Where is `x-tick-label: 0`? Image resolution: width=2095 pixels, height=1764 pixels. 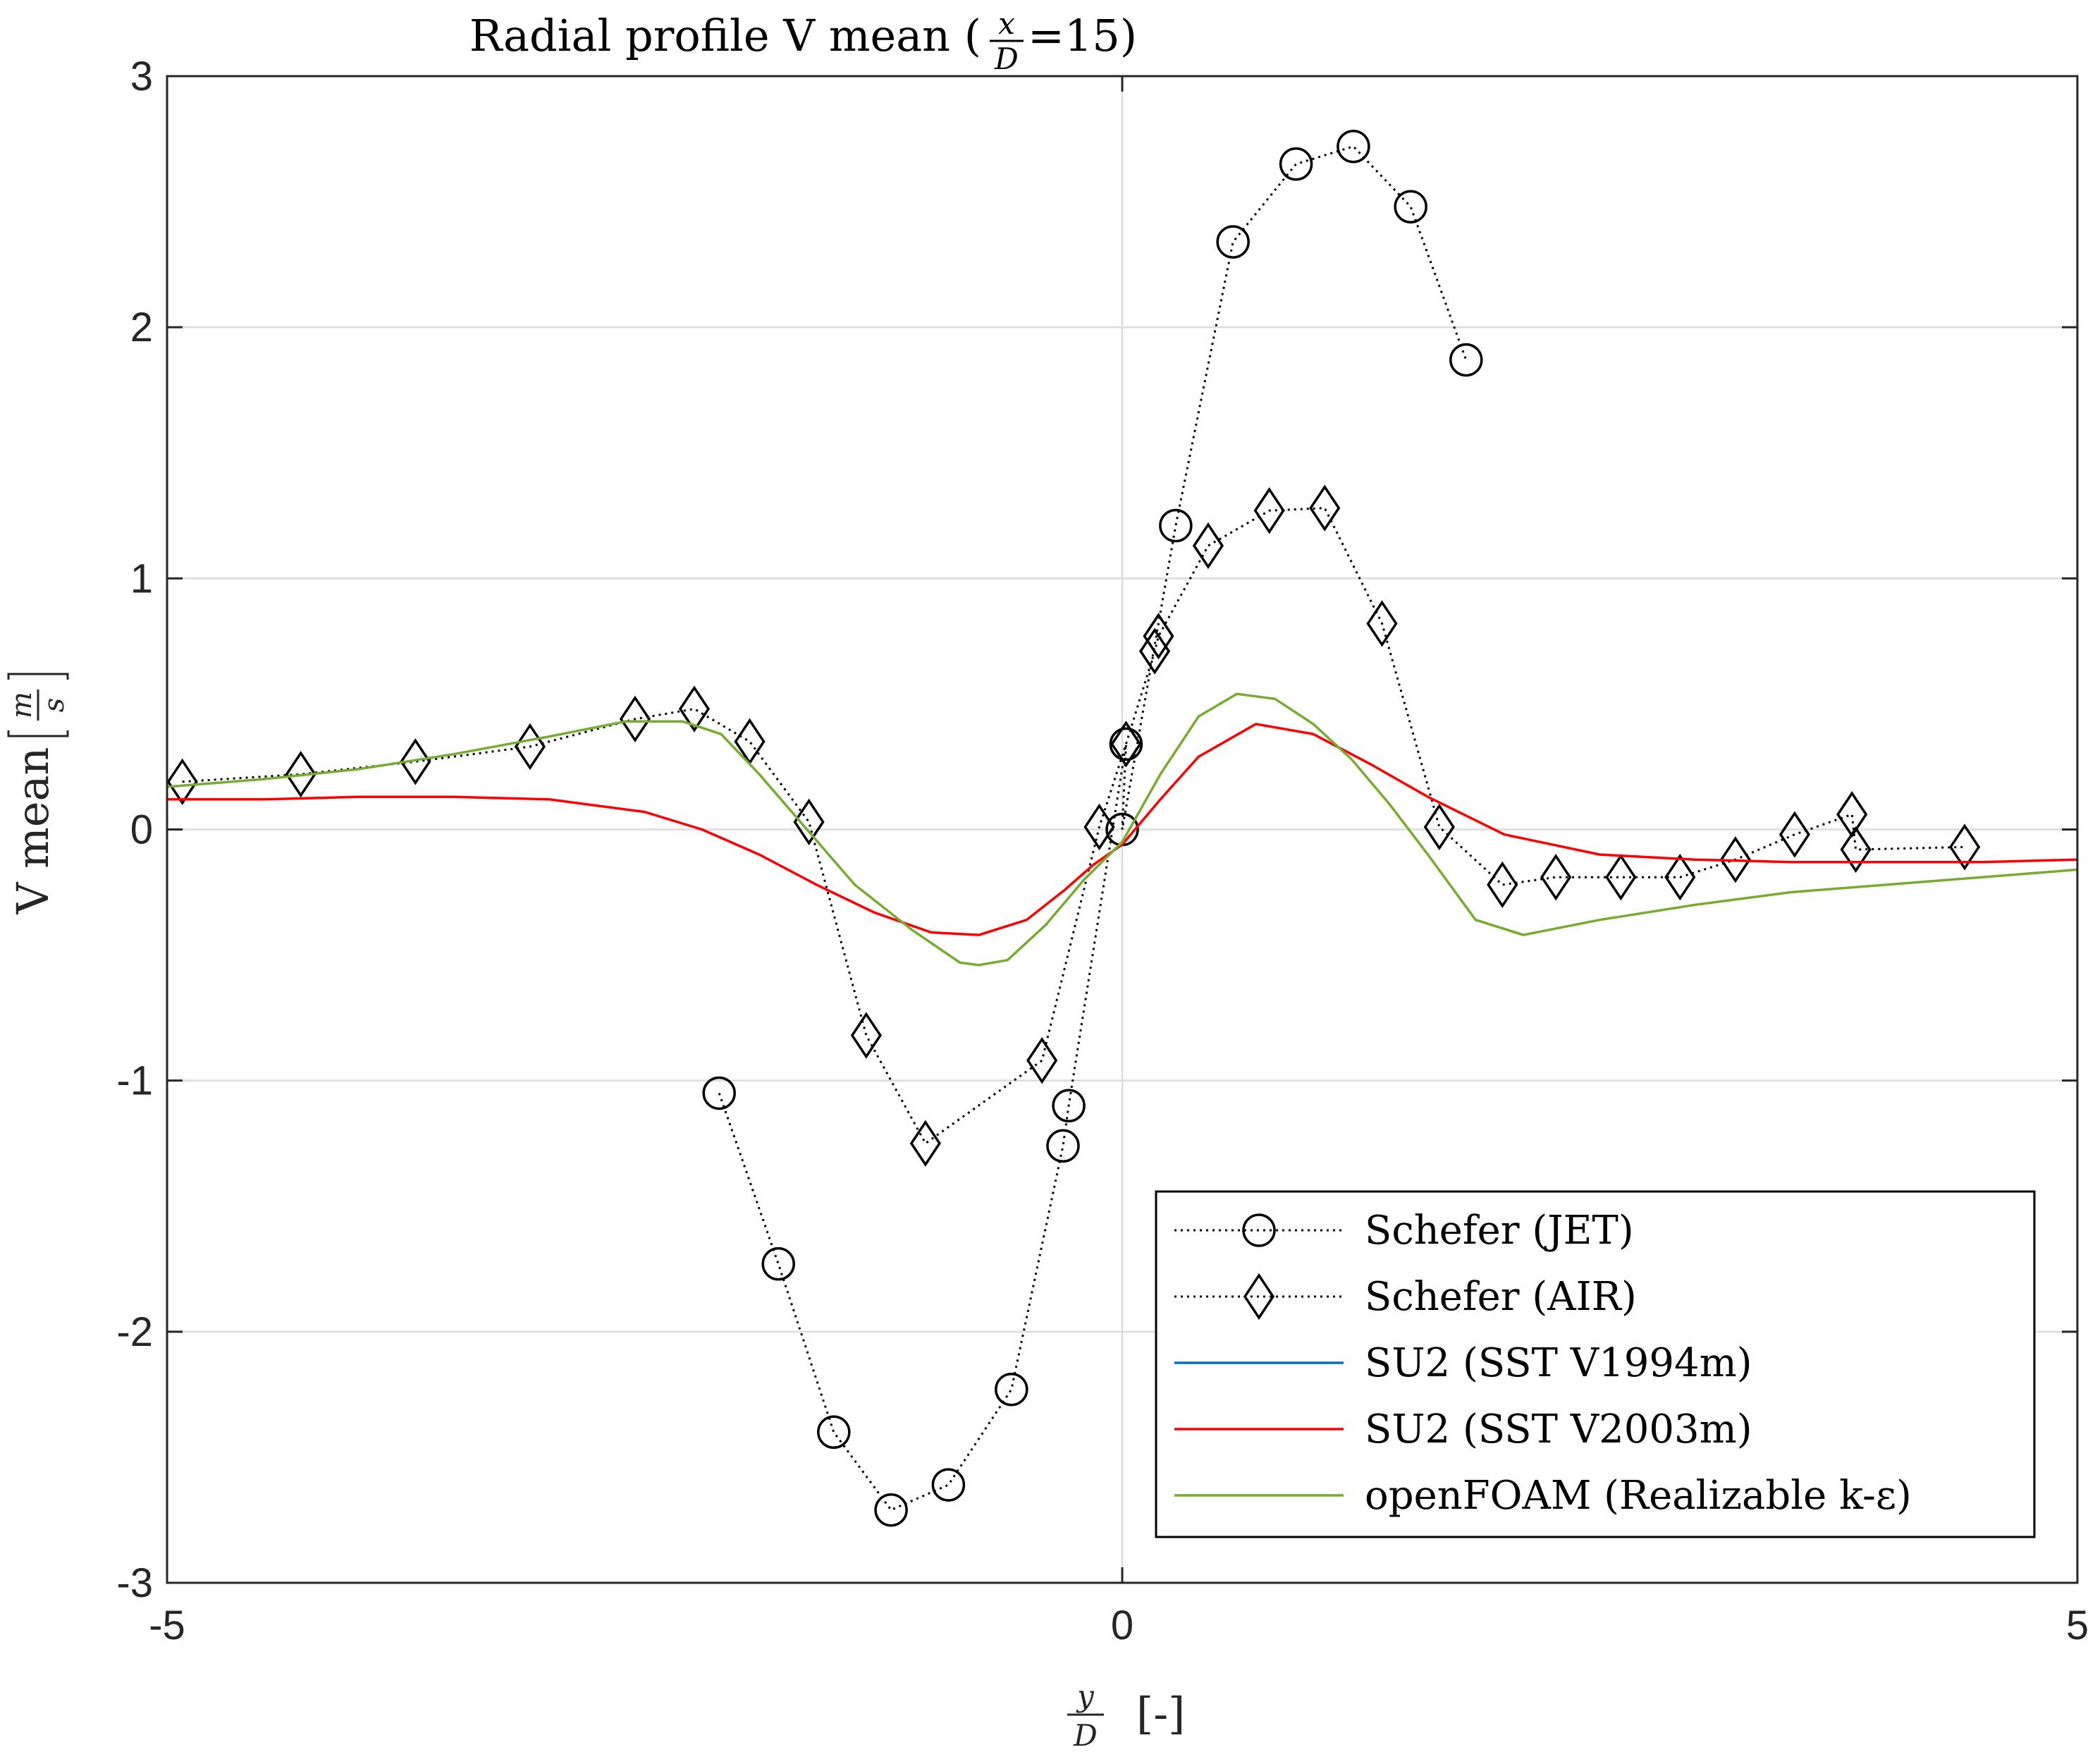
x-tick-label: 0 is located at coordinates (1122, 1625).